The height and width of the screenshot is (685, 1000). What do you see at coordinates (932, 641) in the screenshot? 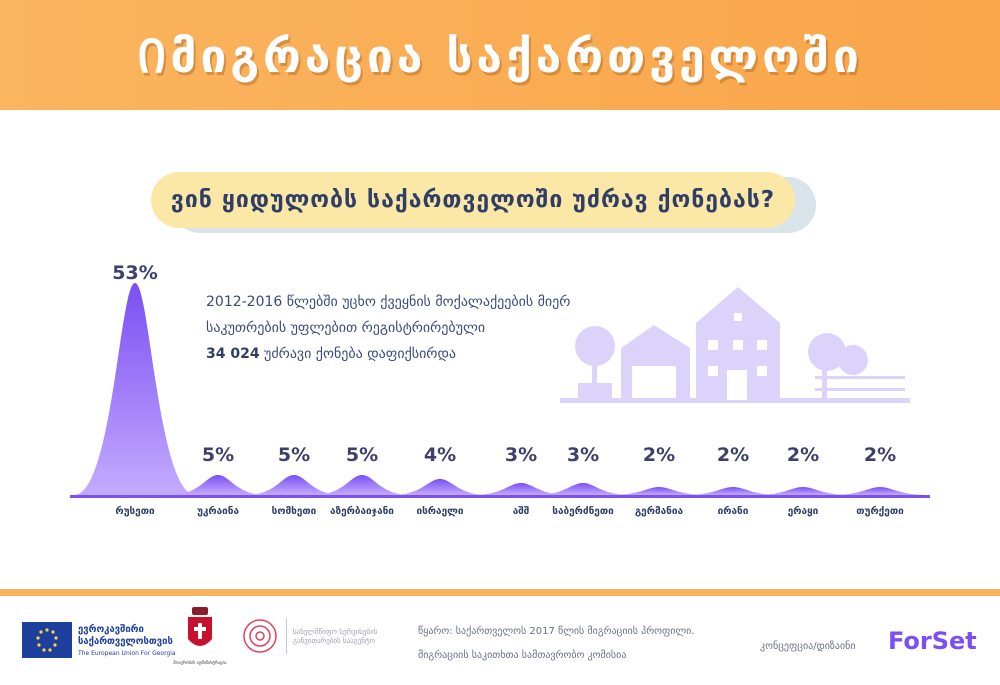
I see `forset-logo: ForSet` at bounding box center [932, 641].